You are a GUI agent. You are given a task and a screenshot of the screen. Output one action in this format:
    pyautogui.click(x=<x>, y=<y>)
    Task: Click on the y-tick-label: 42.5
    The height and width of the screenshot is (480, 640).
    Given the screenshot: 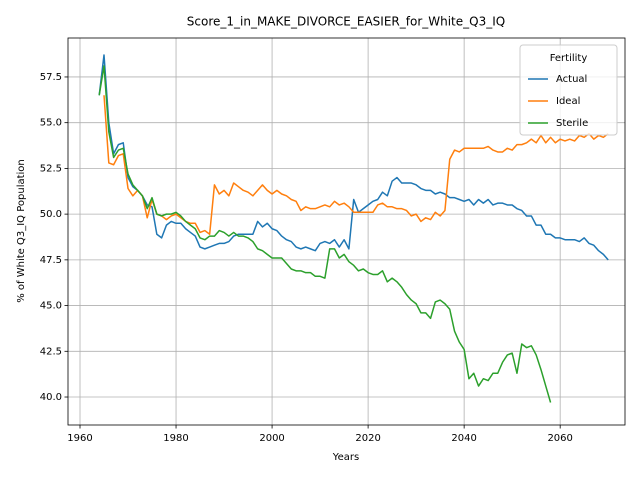 What is the action you would take?
    pyautogui.click(x=51, y=351)
    